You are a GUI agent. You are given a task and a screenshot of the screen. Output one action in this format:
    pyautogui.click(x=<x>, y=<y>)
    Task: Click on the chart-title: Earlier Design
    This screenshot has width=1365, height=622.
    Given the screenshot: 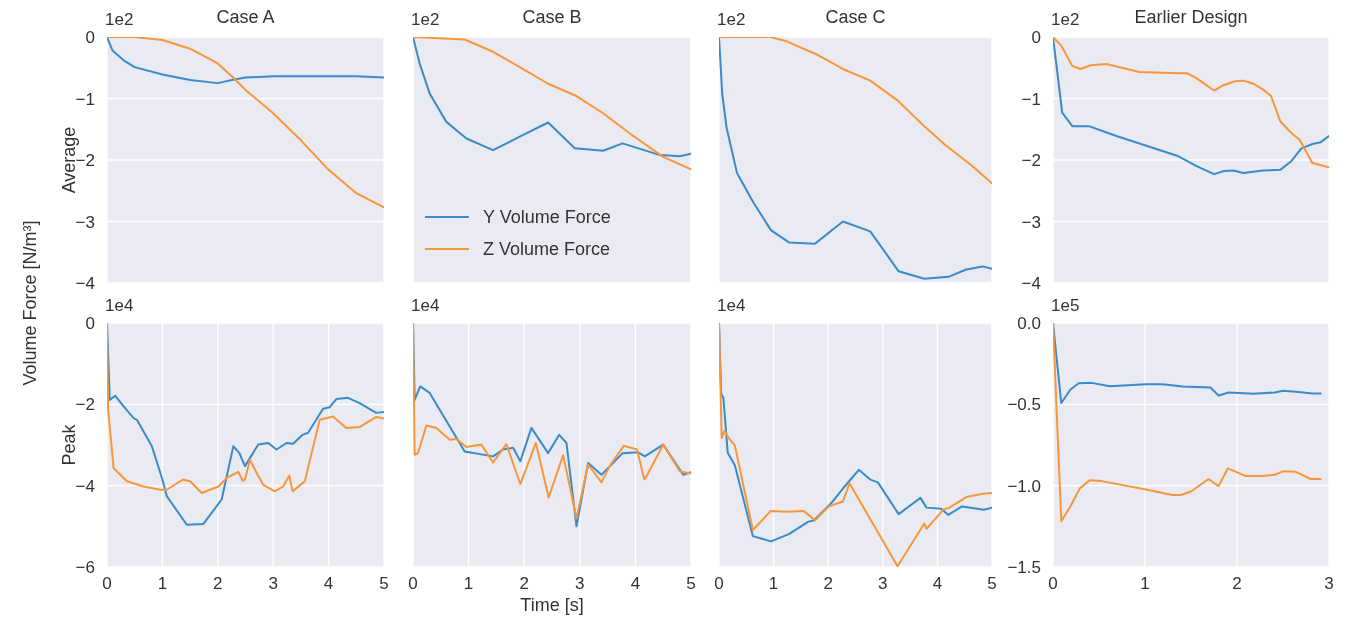 What is the action you would take?
    pyautogui.click(x=1191, y=17)
    